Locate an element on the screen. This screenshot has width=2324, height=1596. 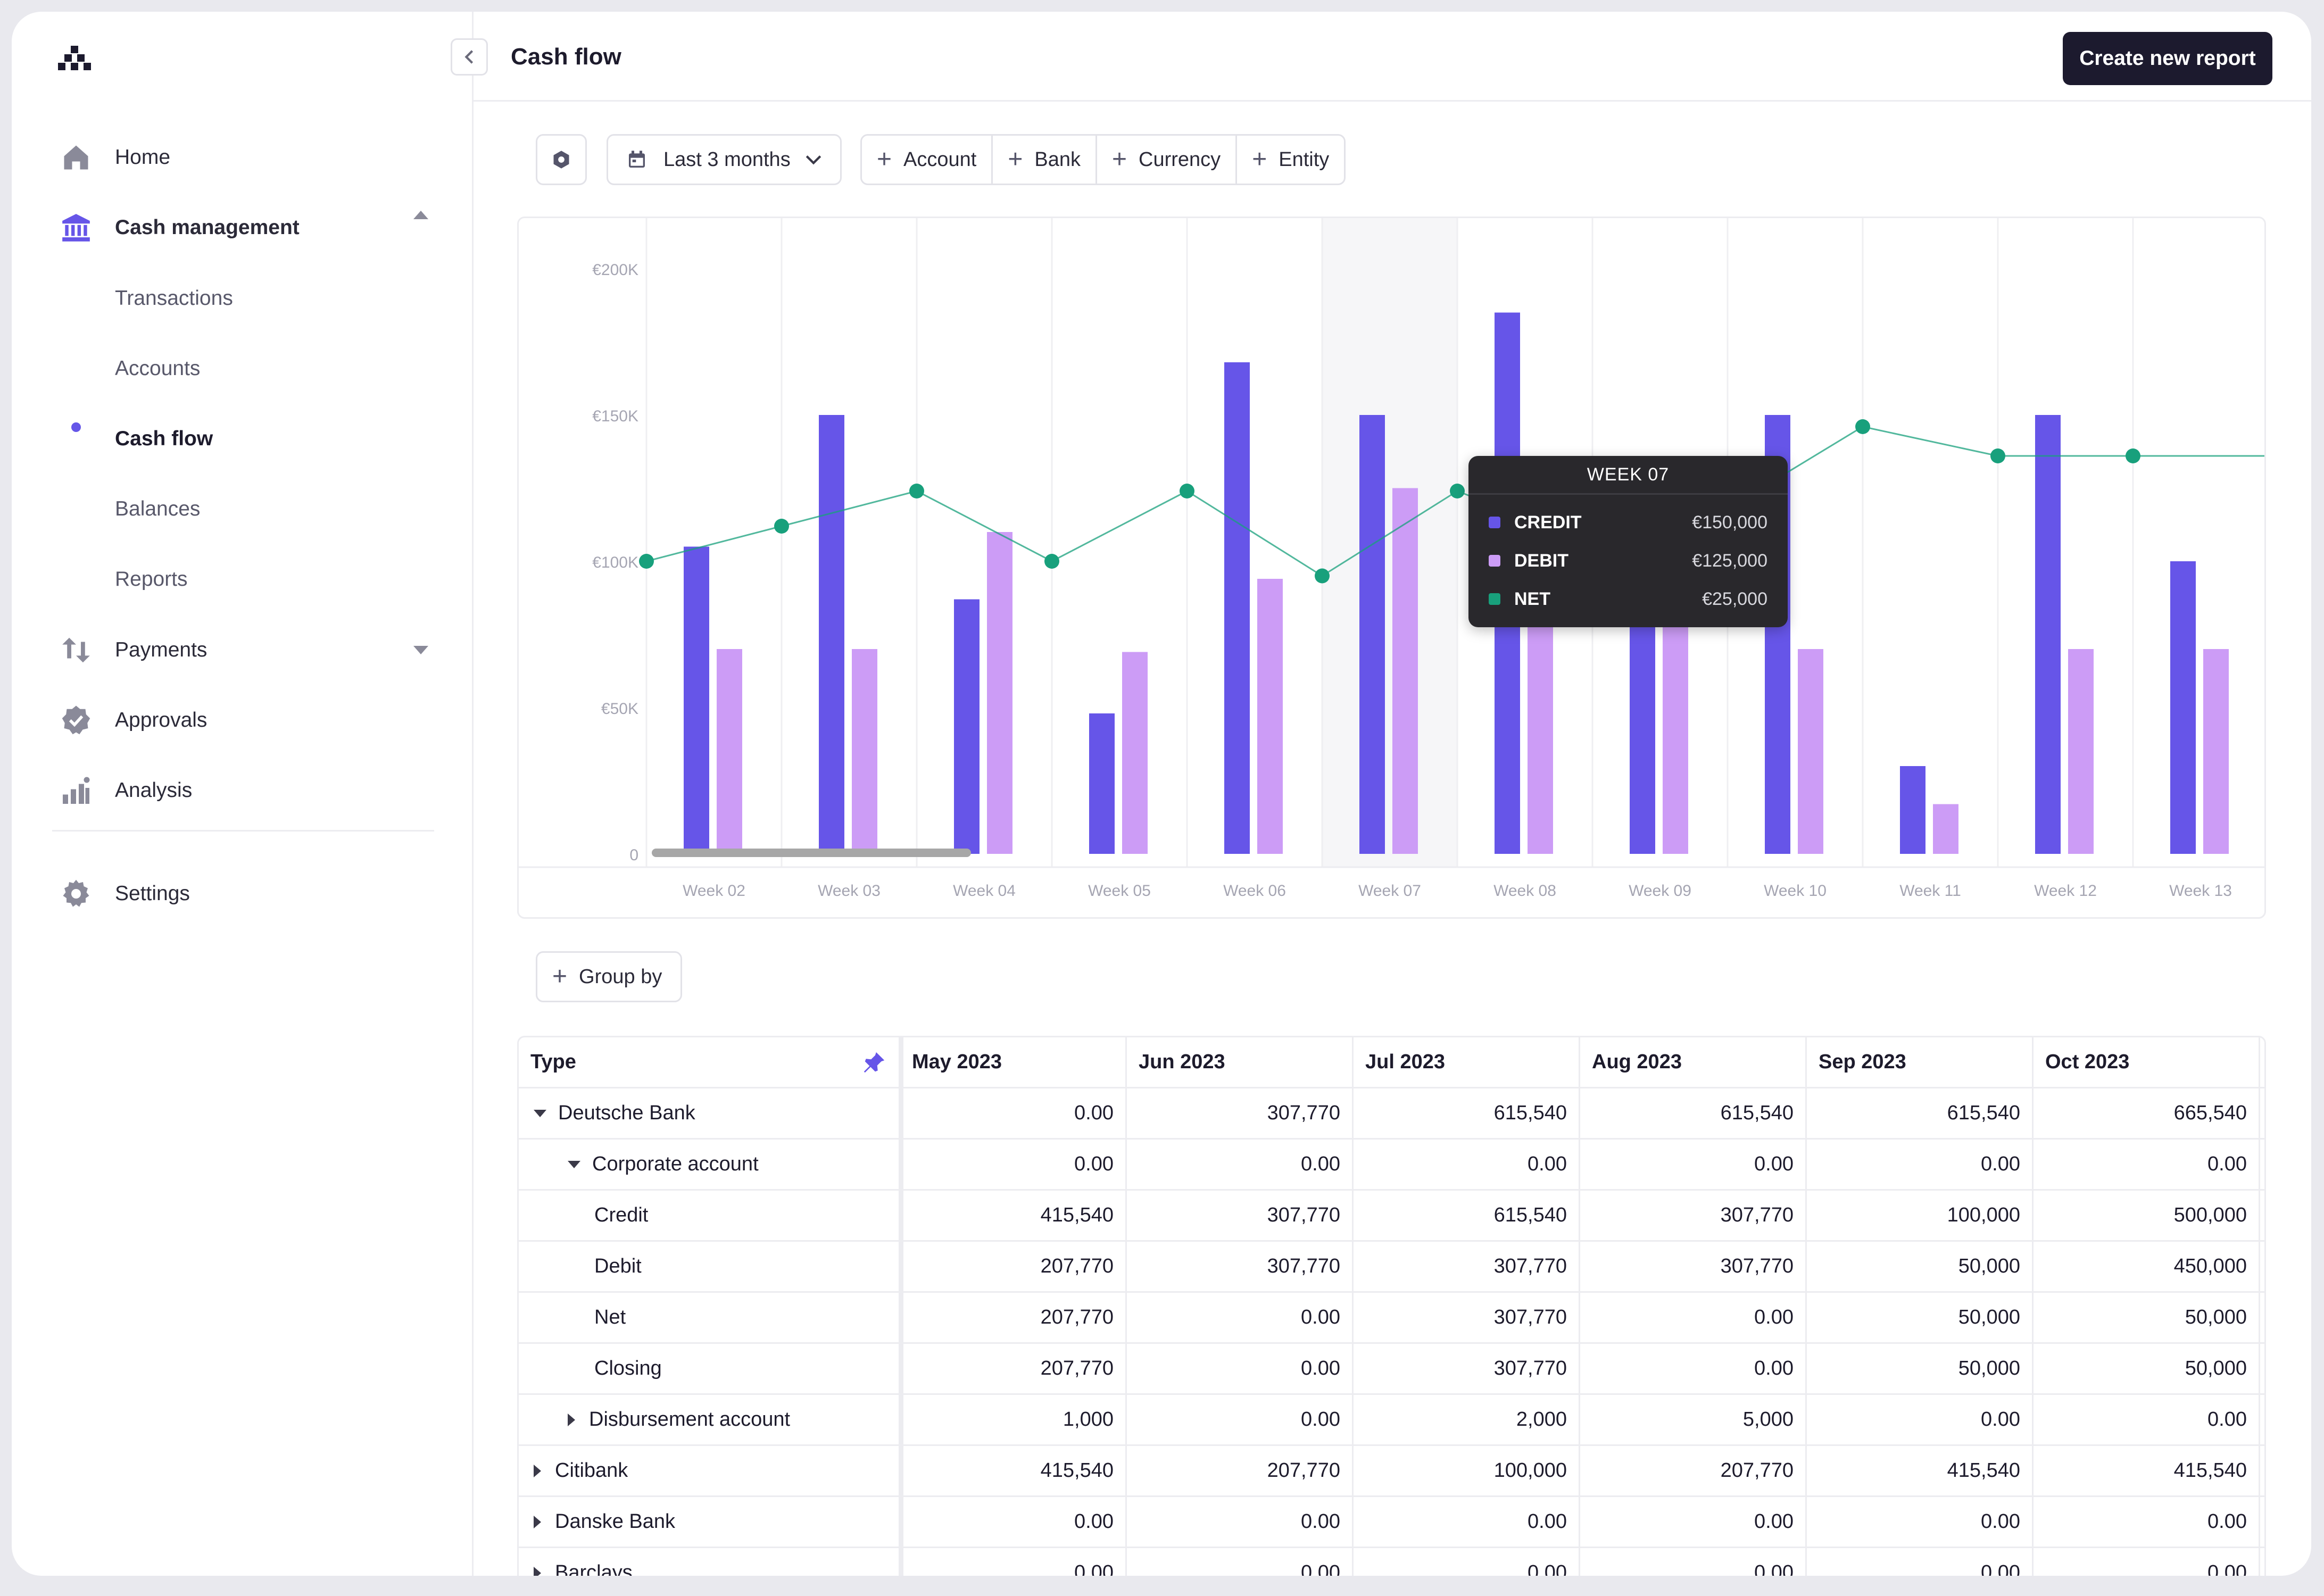
add-account-filter: + Account is located at coordinates (927, 160).